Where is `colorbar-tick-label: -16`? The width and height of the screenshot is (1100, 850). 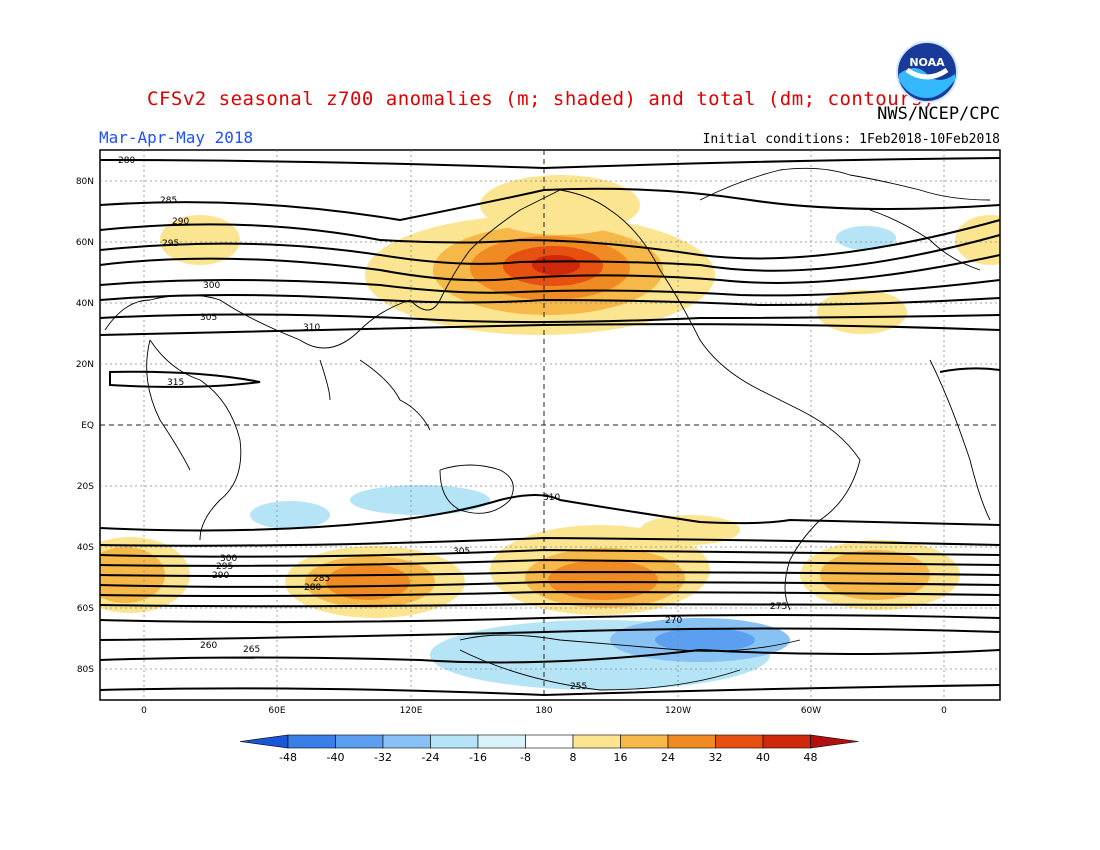 colorbar-tick-label: -16 is located at coordinates (478, 757).